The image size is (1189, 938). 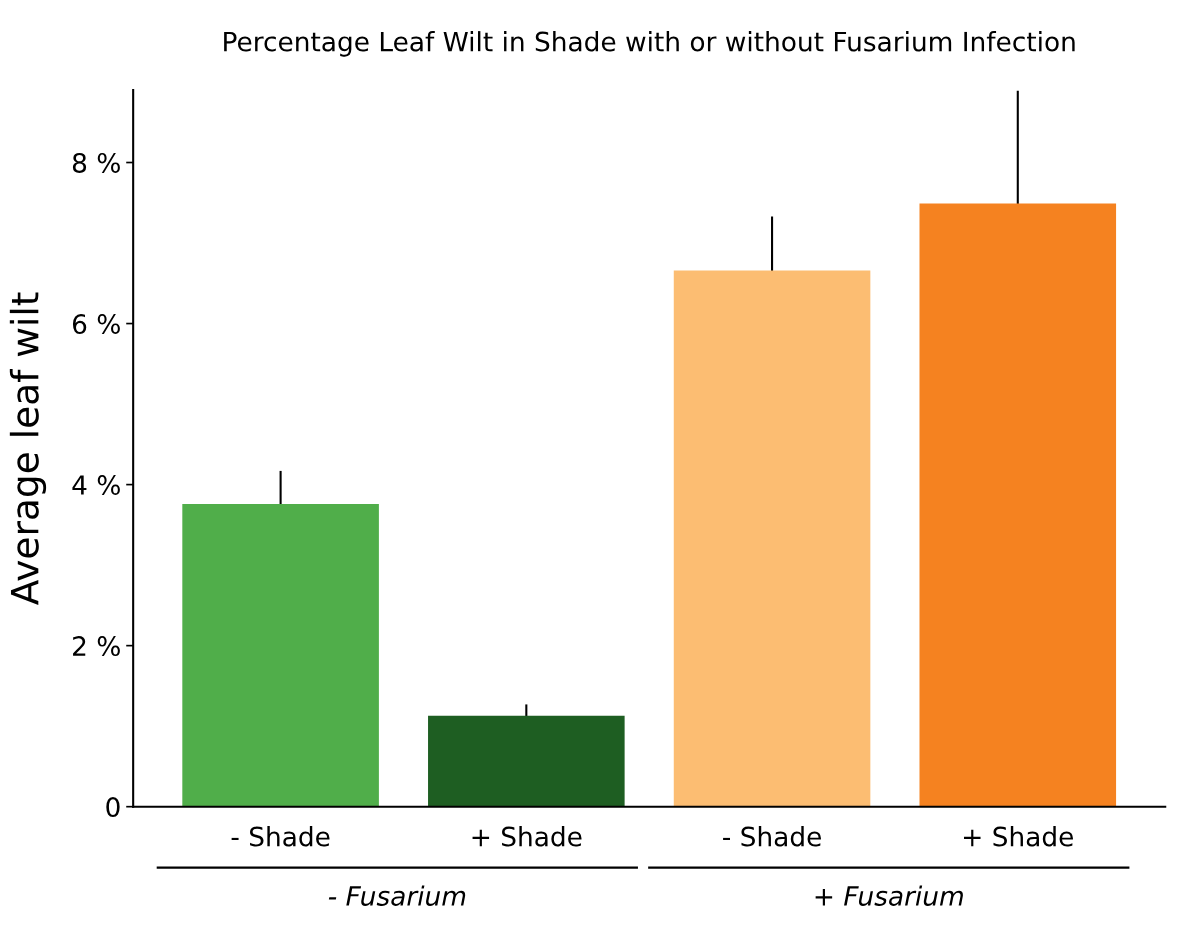 I want to click on y-axis-title: Average leaf wilt, so click(x=28, y=448).